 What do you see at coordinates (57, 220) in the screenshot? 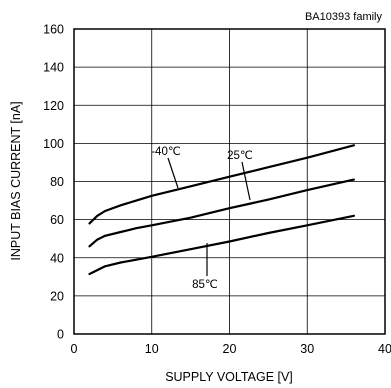
I see `y-tick-label: 60` at bounding box center [57, 220].